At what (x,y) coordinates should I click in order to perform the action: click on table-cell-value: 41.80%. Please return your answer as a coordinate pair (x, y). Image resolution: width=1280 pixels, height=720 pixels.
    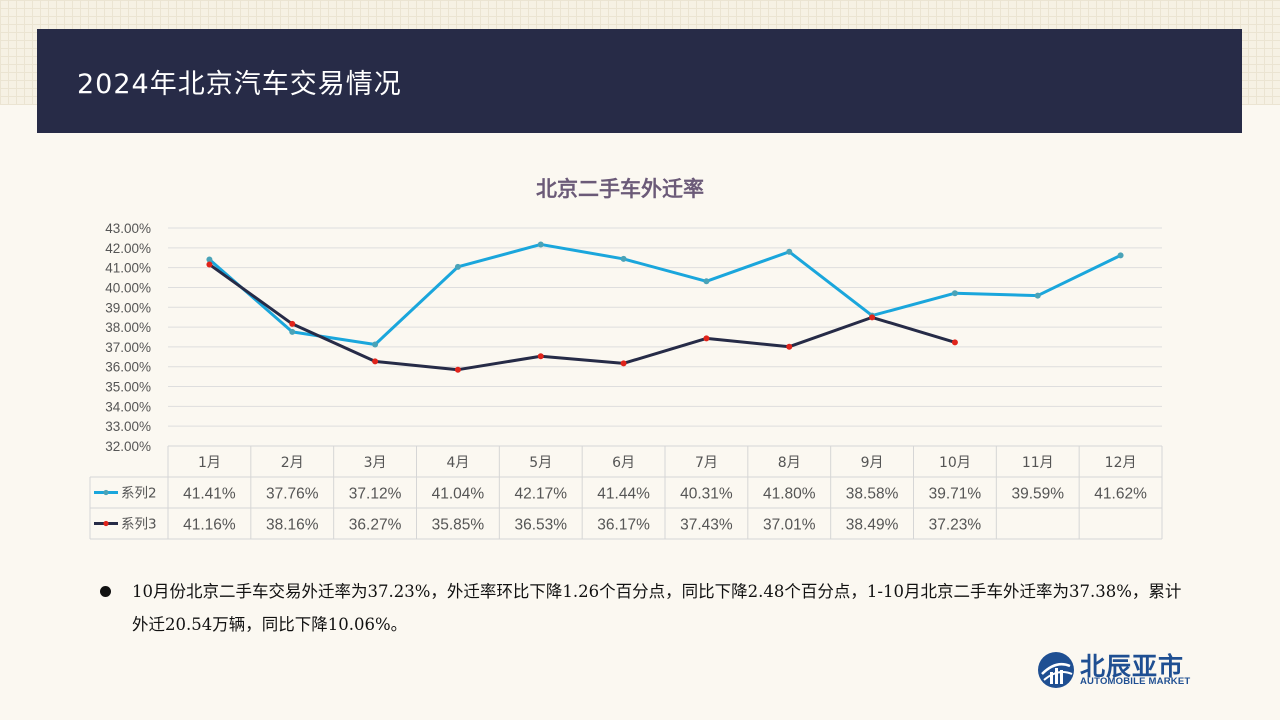
    Looking at the image, I should click on (789, 494).